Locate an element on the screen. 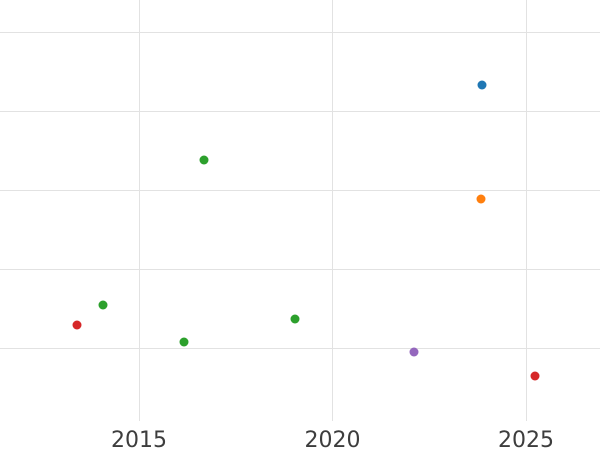 The image size is (600, 450). x-tick-label: 2025 is located at coordinates (526, 439).